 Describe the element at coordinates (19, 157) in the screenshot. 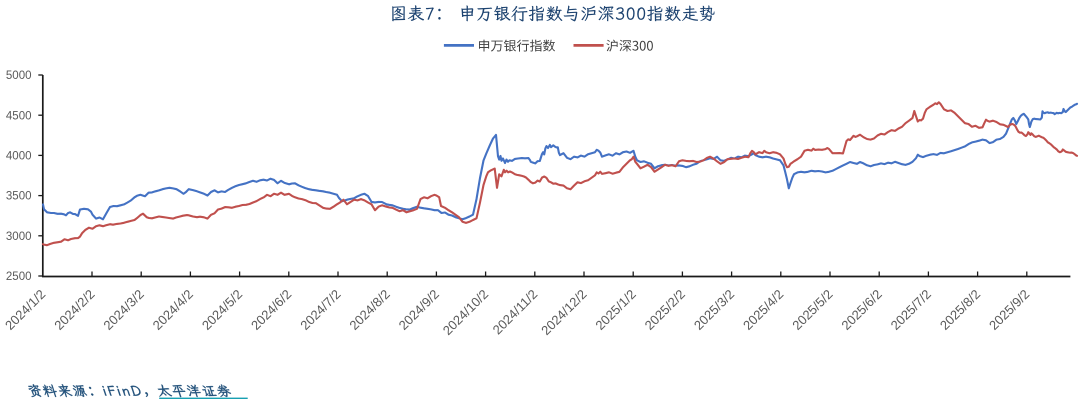

I see `svg-text: 4000` at that location.